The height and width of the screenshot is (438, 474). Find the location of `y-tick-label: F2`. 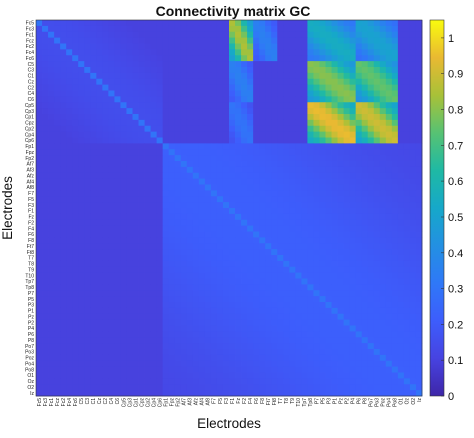

y-tick-label: F2 is located at coordinates (31, 224).